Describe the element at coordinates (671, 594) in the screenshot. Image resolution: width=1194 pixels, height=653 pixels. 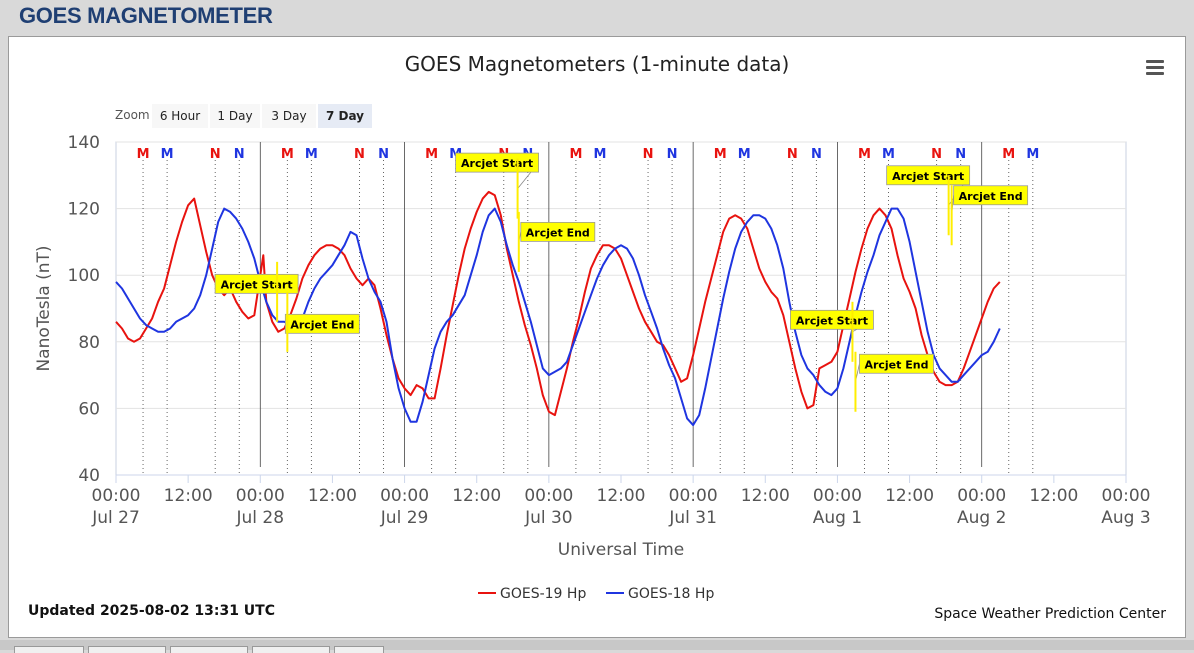
I see `legend-label: GOES-18 Hp` at that location.